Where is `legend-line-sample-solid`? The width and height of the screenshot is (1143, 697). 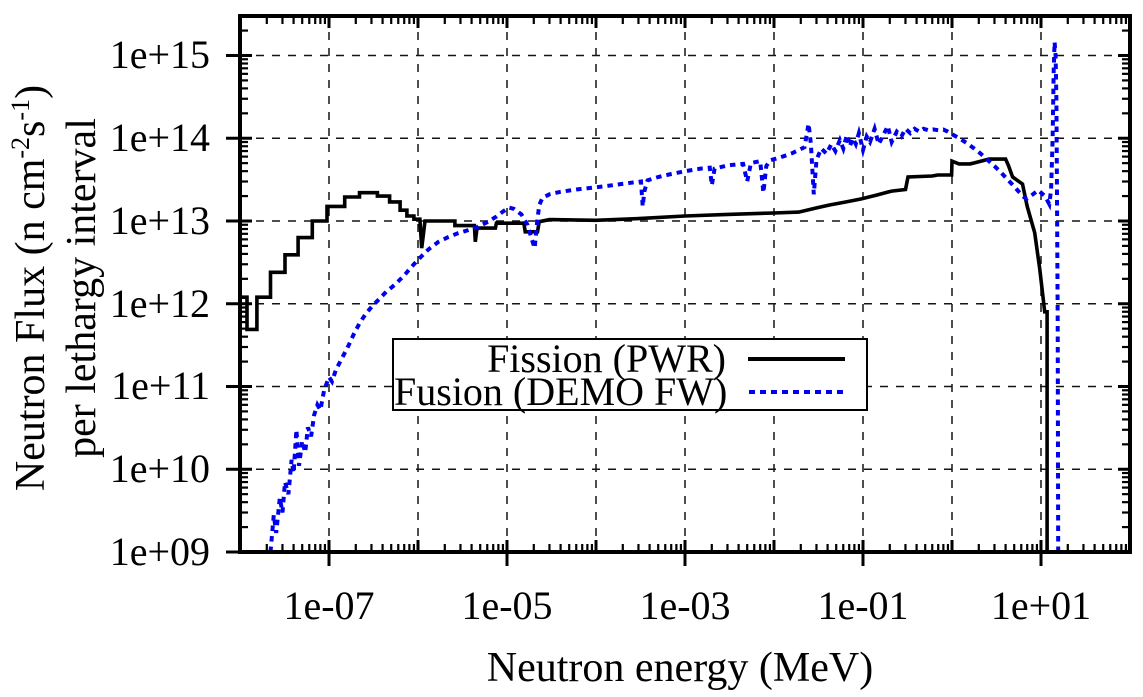 legend-line-sample-solid is located at coordinates (796, 358).